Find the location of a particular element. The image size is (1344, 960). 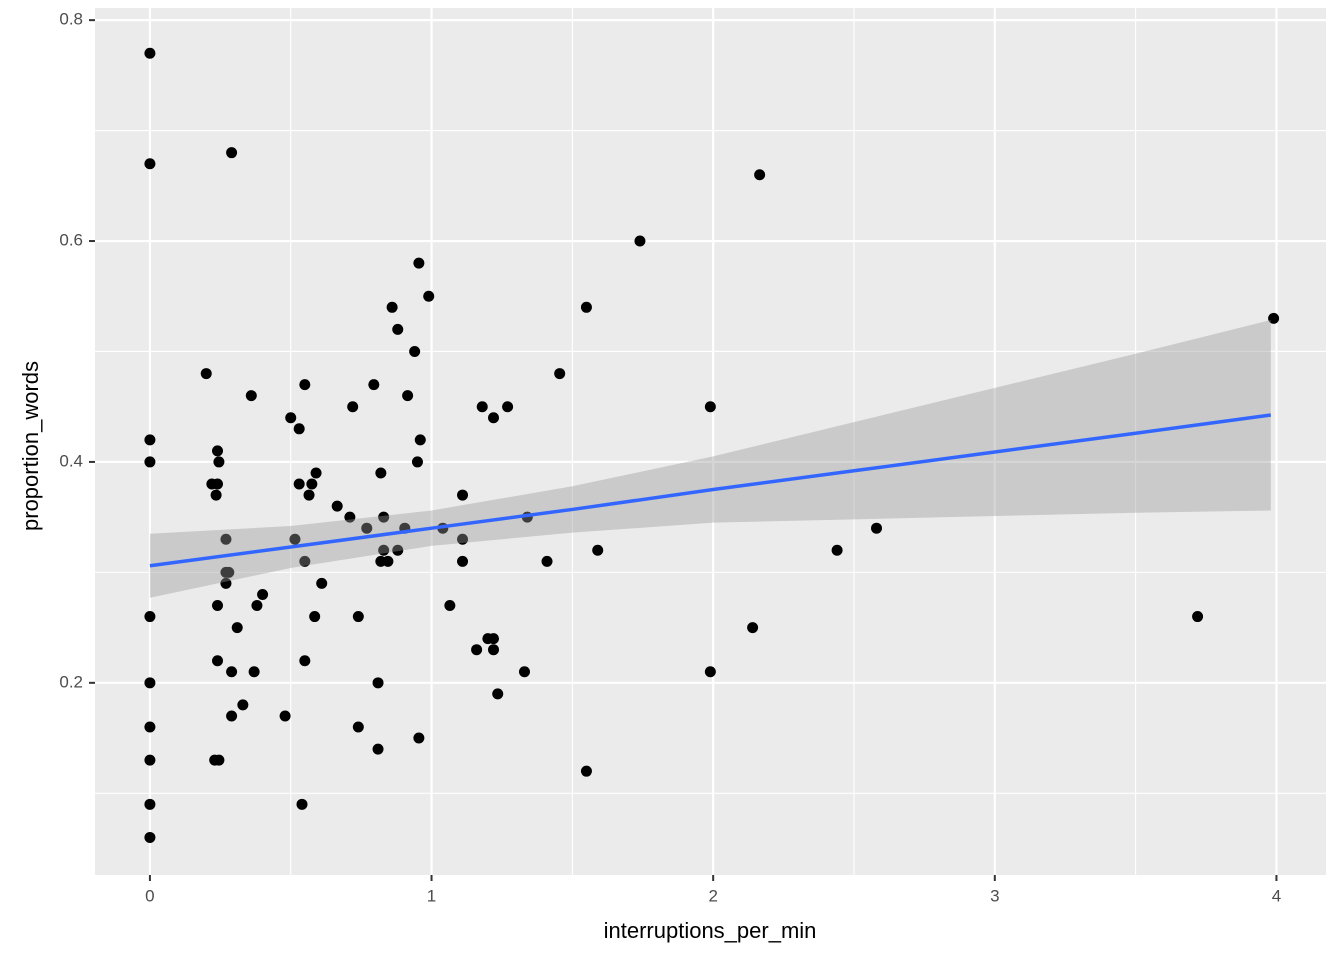

fit-line is located at coordinates (710, 490).